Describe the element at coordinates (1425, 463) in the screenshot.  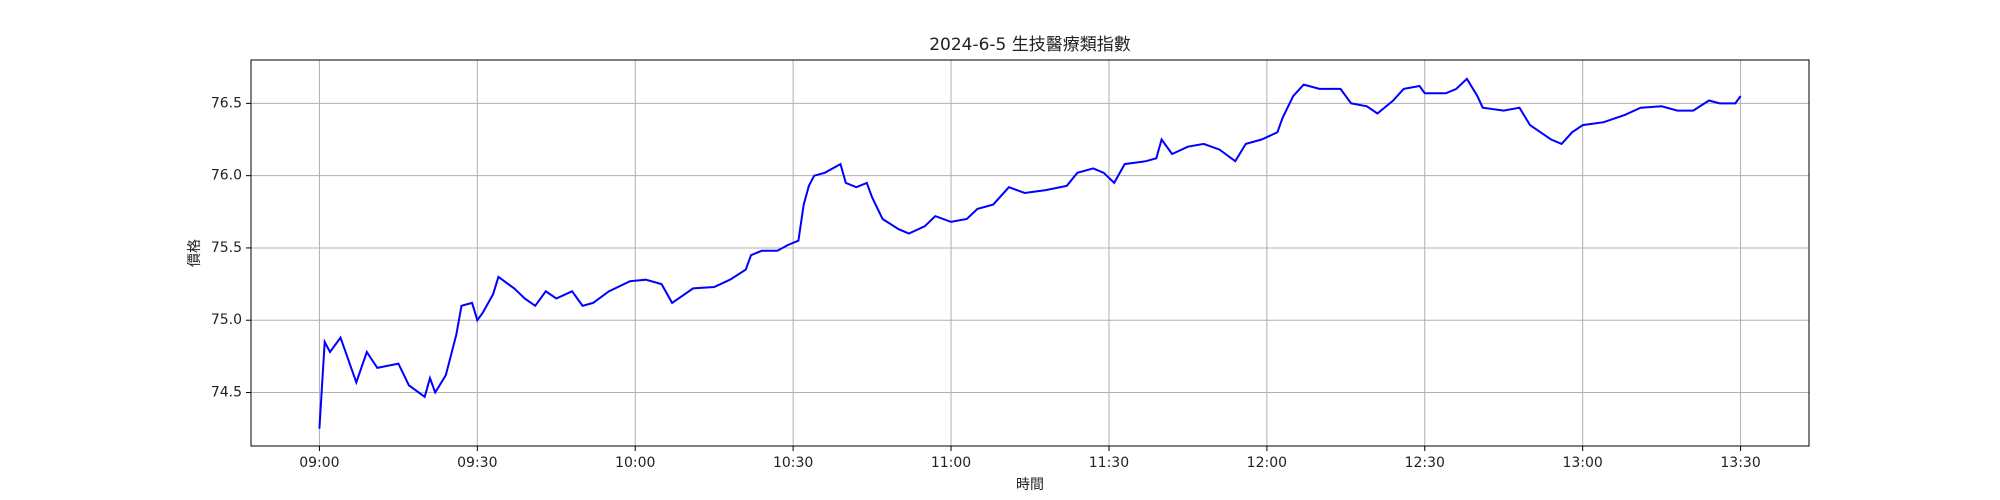
I see `x-tick-label: 12:30` at that location.